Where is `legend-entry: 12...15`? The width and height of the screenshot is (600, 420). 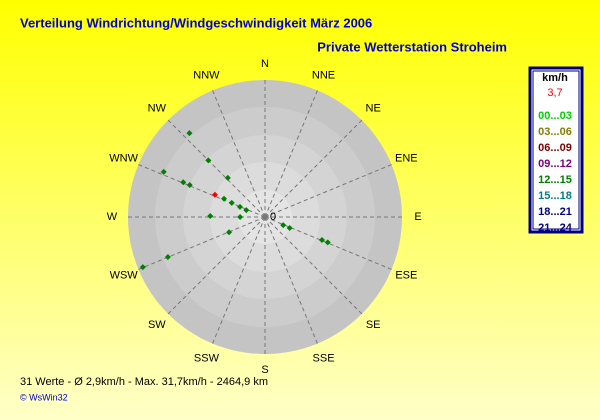 legend-entry: 12...15 is located at coordinates (555, 180).